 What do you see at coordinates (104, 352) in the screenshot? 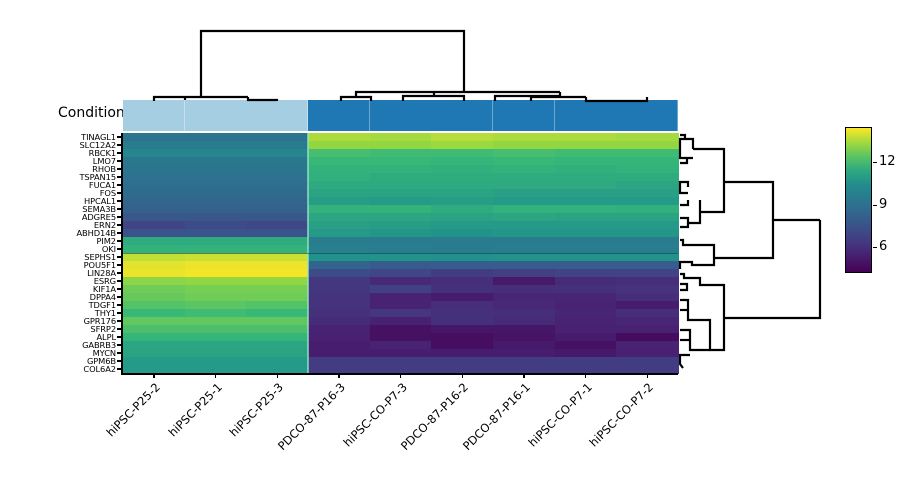
I see `gene-label: MYCN` at bounding box center [104, 352].